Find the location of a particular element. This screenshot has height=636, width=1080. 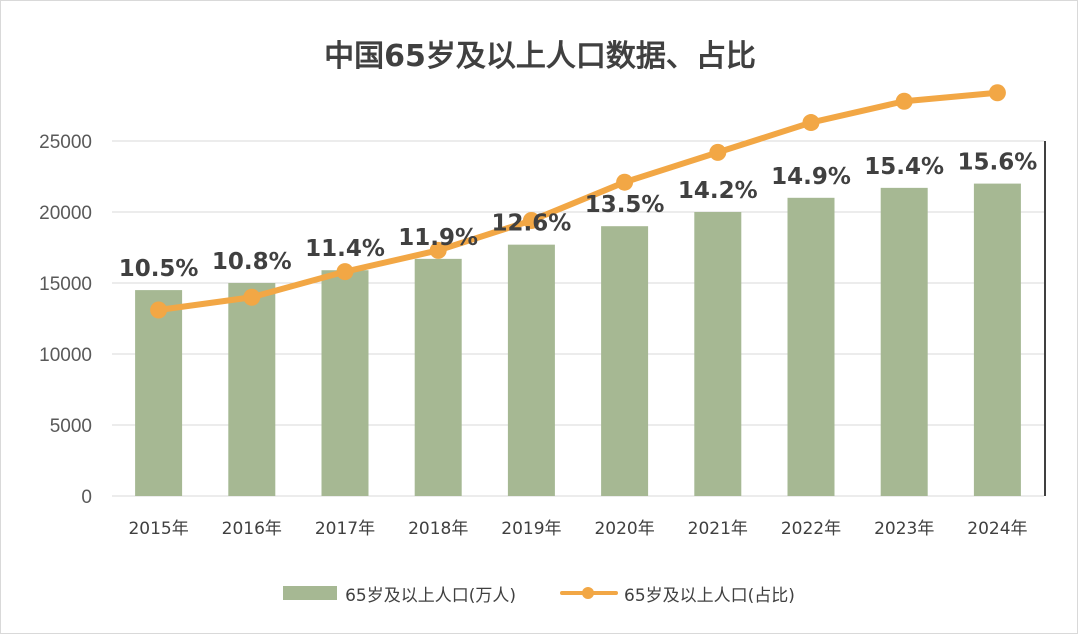

x-tick-label: 2018年 is located at coordinates (438, 529).